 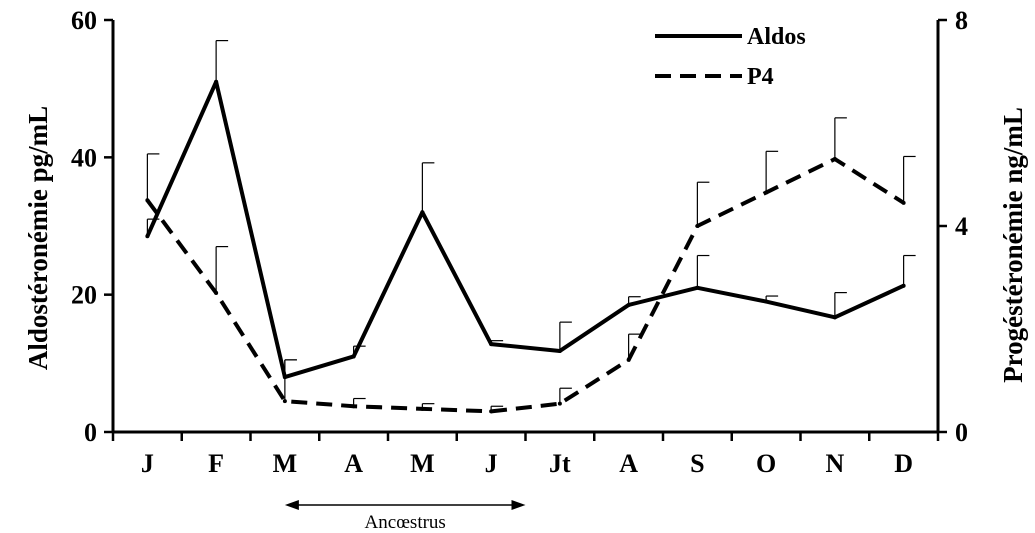 I want to click on y2-axis-title: Progéstéronémie ng/mL, so click(x=1013, y=245).